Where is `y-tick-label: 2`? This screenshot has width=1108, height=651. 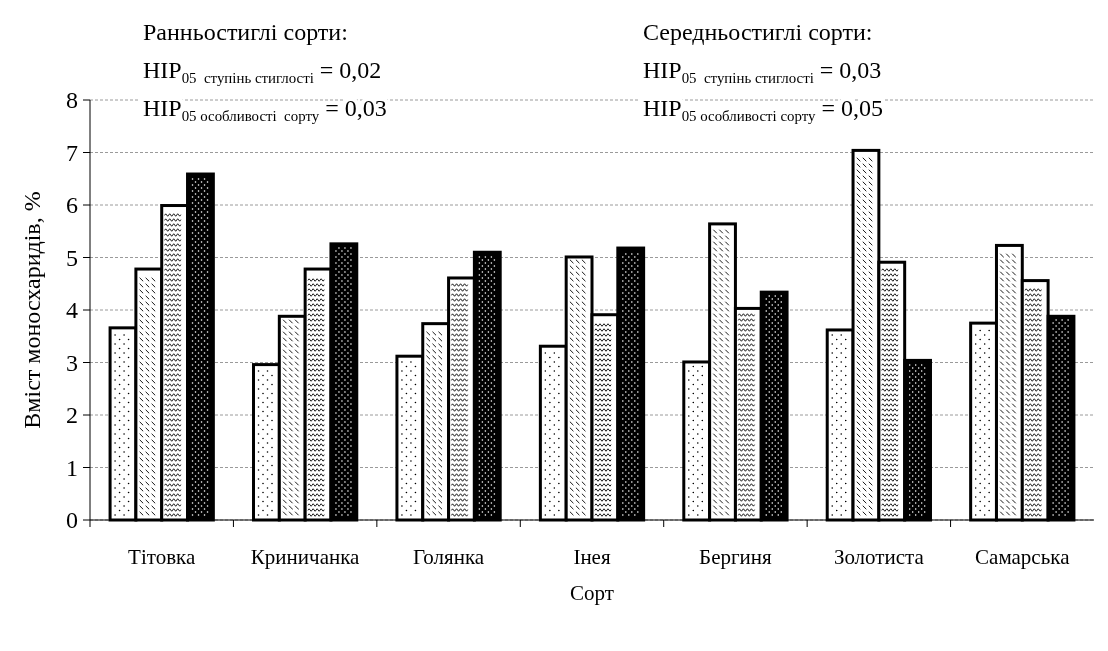
y-tick-label: 2 is located at coordinates (72, 415).